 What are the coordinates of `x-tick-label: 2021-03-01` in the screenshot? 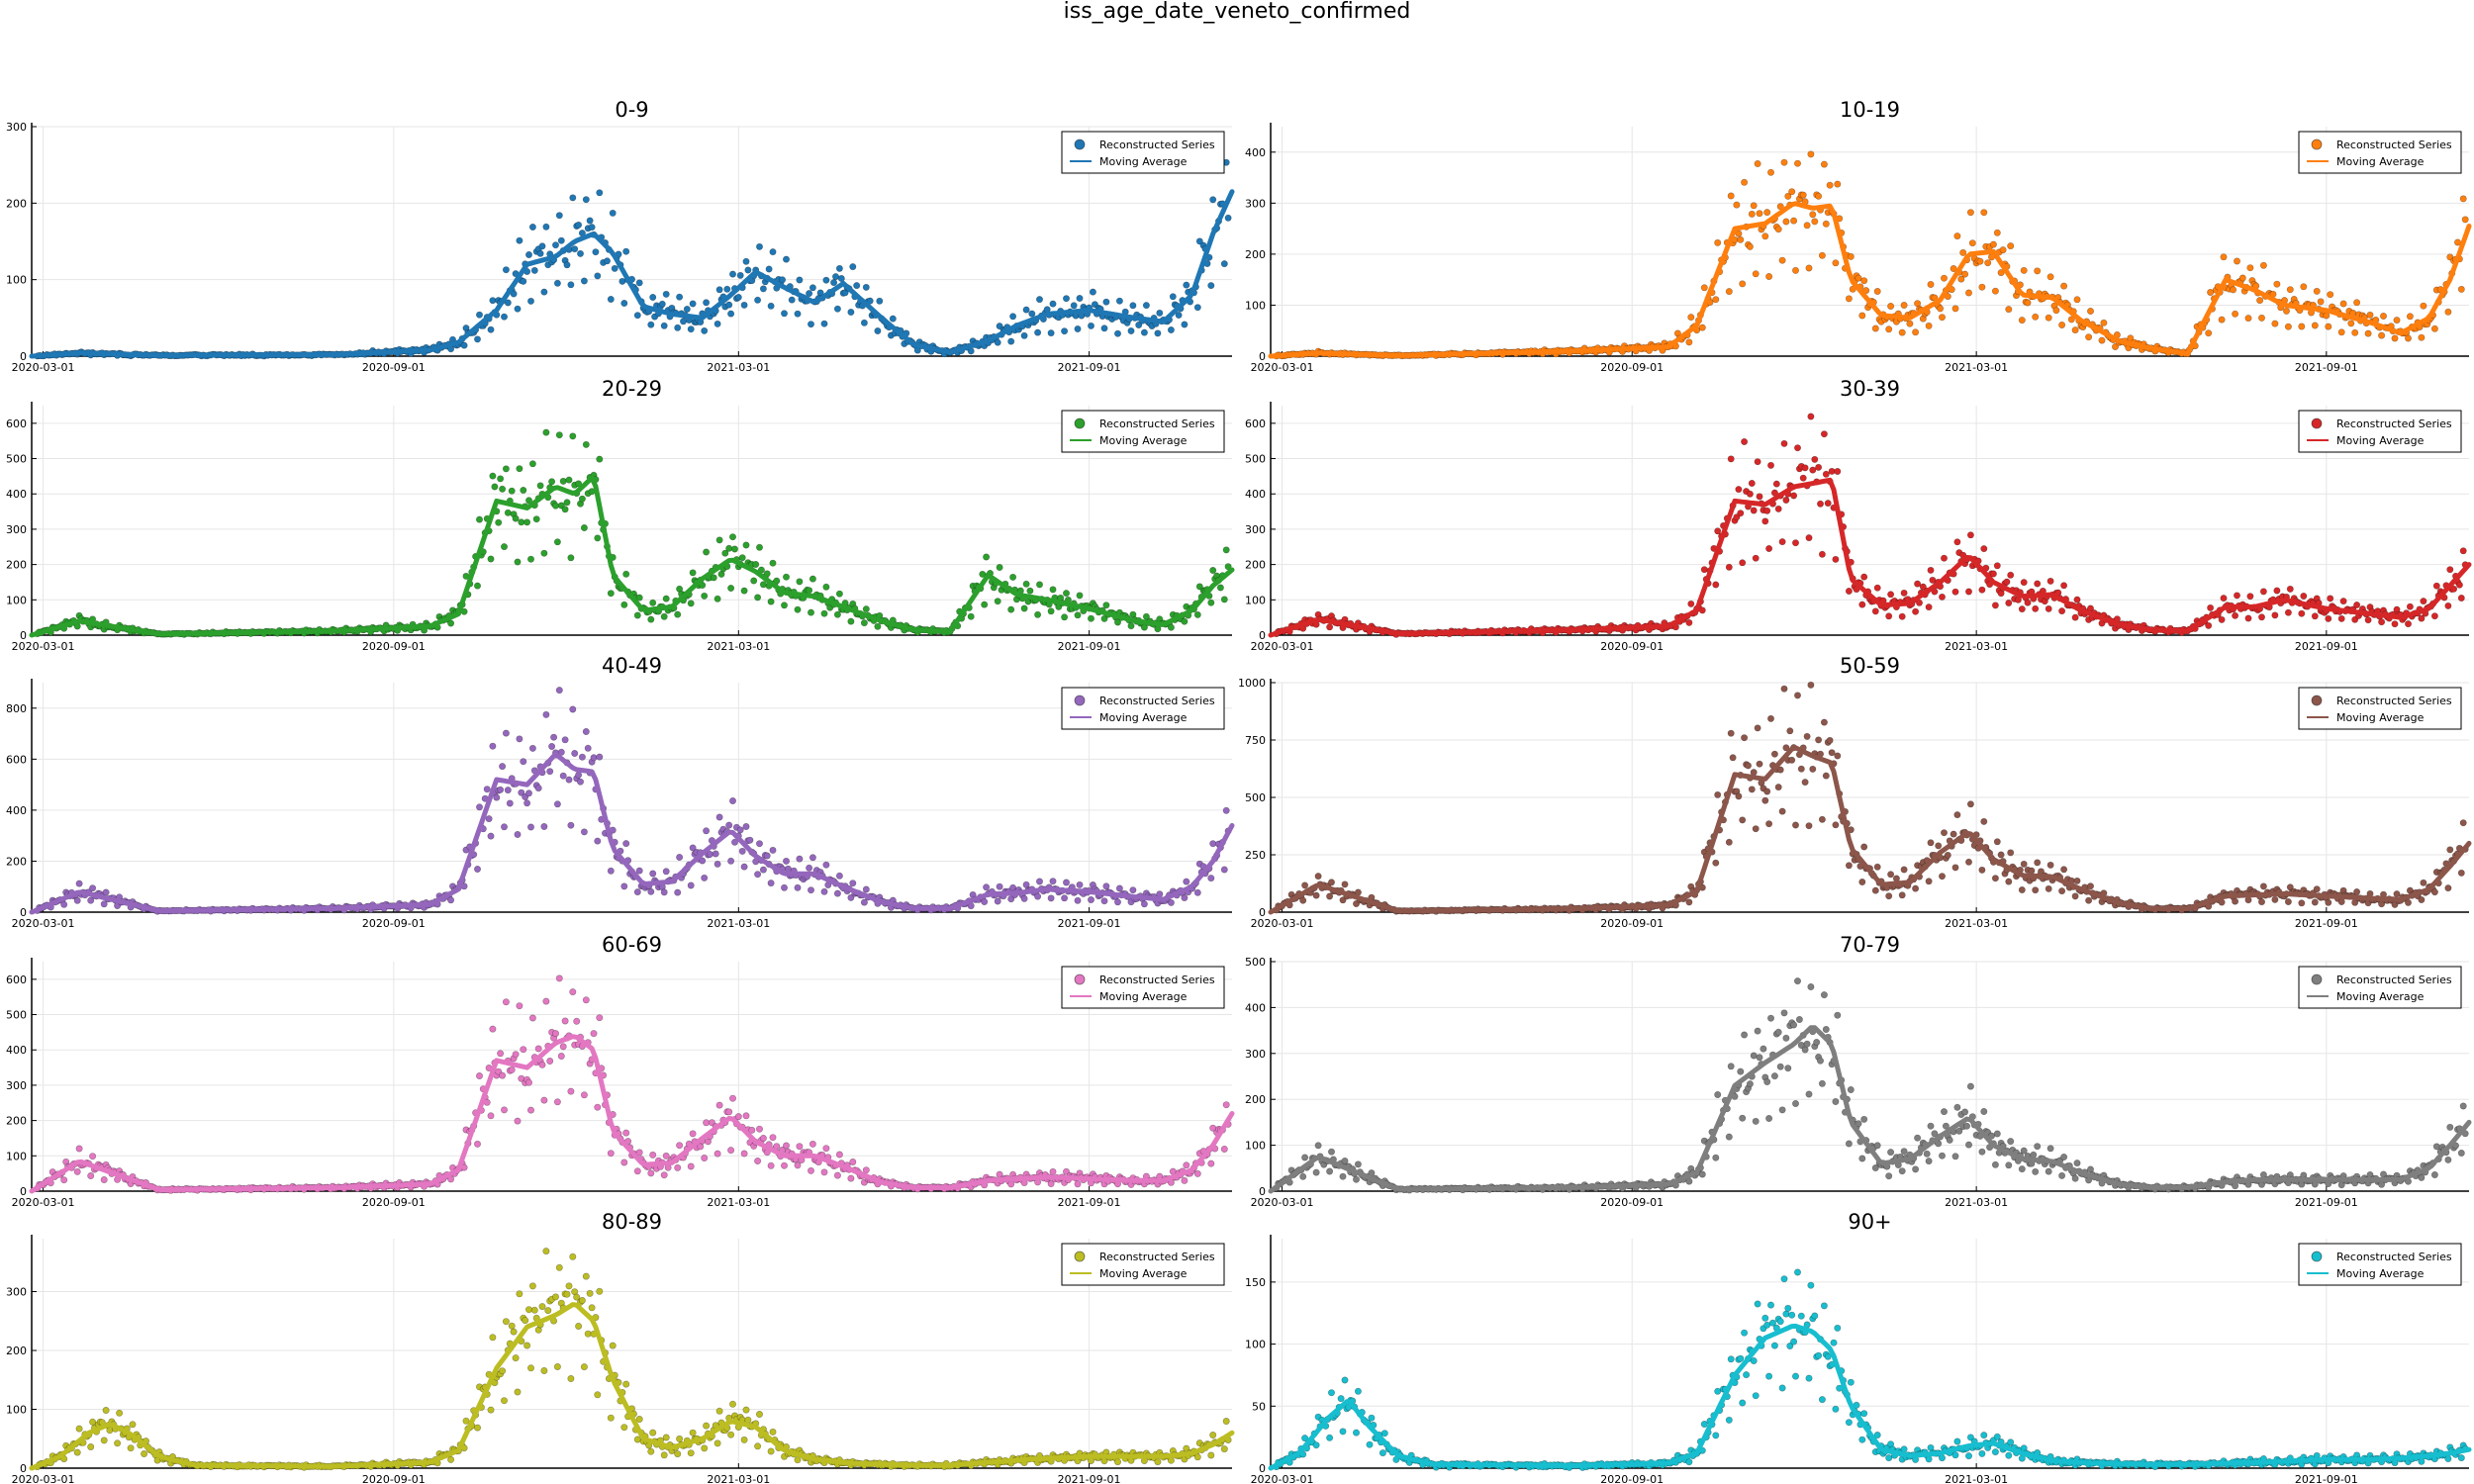 It's located at (738, 923).